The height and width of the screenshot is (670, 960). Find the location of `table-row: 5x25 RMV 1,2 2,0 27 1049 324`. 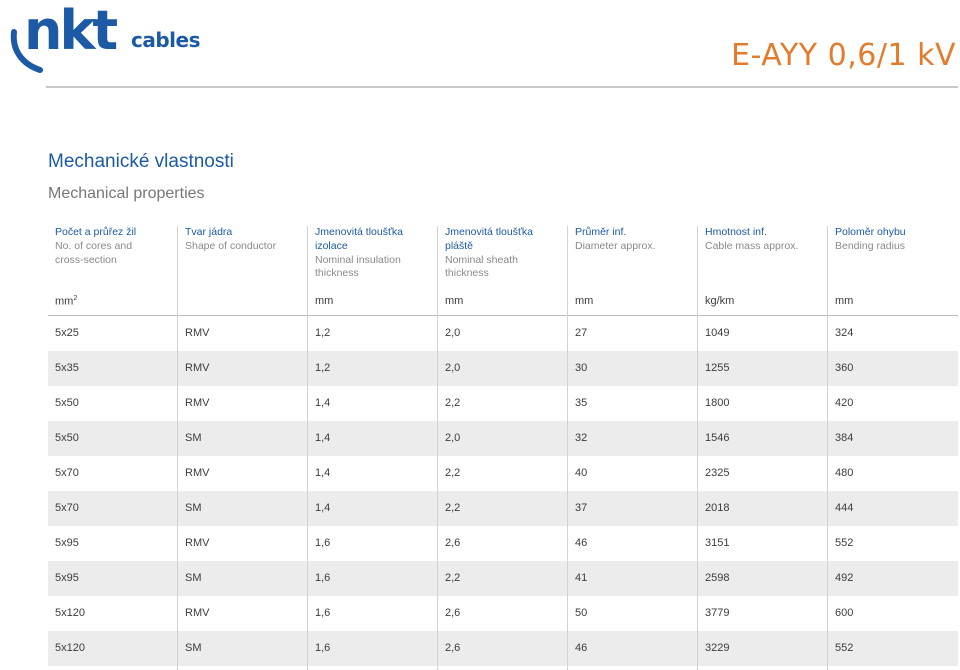

table-row: 5x25 RMV 1,2 2,0 27 1049 324 is located at coordinates (503, 333).